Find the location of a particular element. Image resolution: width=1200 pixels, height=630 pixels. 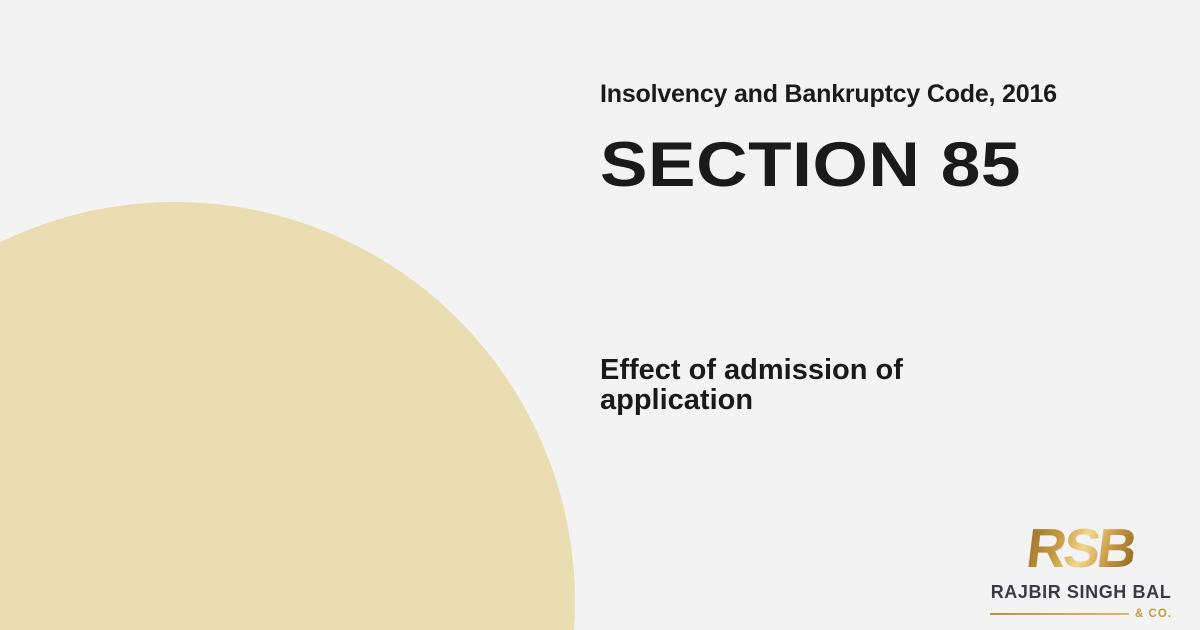

section-description-line-1: Effect of admission of is located at coordinates (751, 370).